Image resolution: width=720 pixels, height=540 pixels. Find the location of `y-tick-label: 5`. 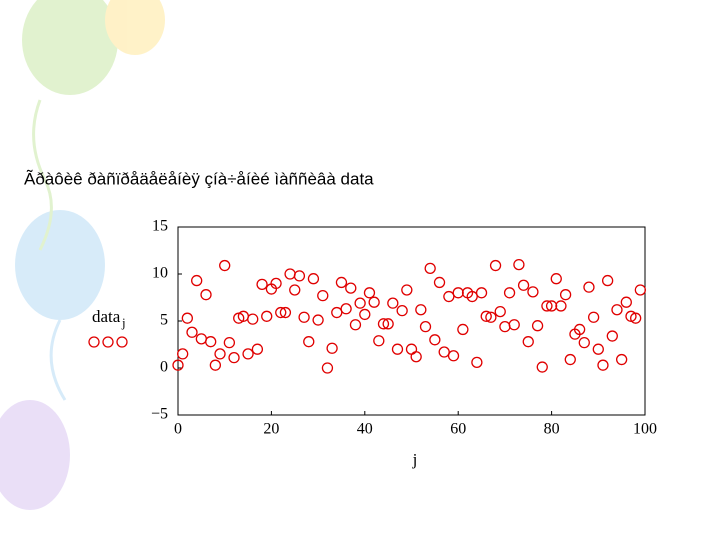

y-tick-label: 5 is located at coordinates (164, 320).